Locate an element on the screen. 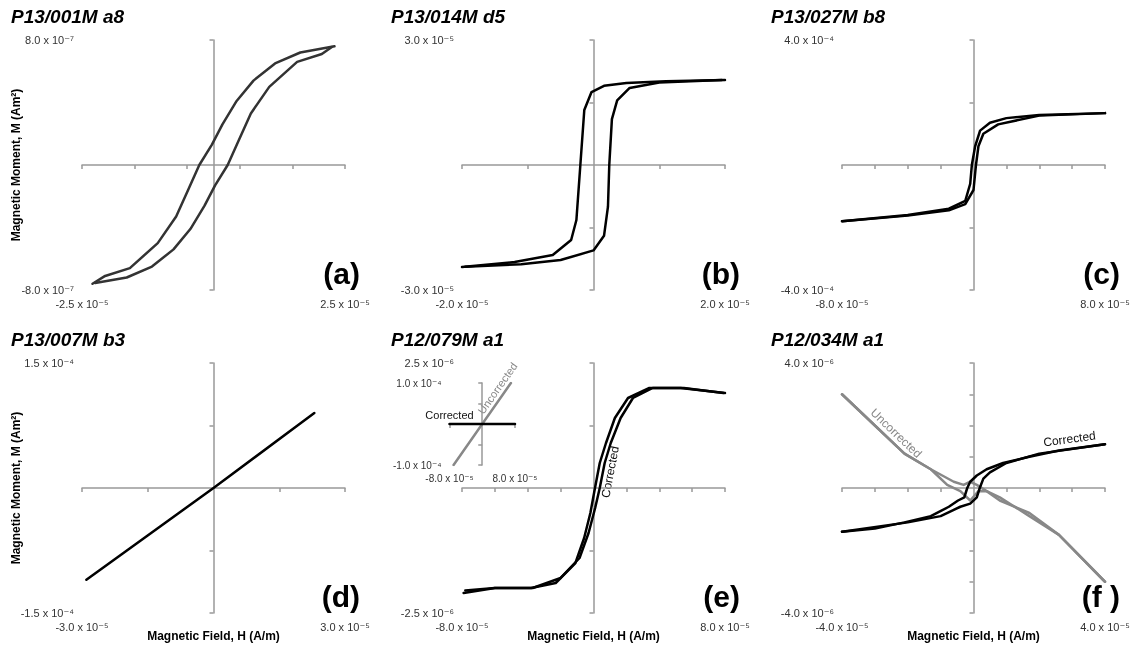 This screenshot has height=646, width=1141. y-tick-label: -2.5 x 10⁻⁶ is located at coordinates (427, 613).